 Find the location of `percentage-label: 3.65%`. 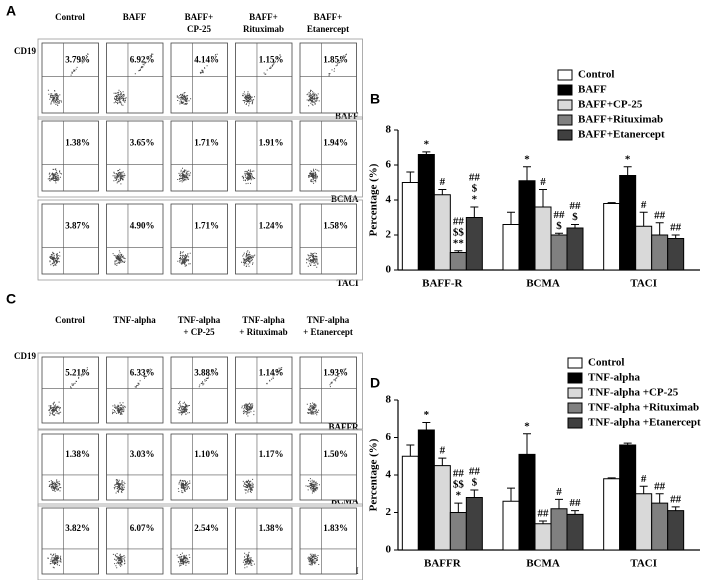

percentage-label: 3.65% is located at coordinates (142, 142).